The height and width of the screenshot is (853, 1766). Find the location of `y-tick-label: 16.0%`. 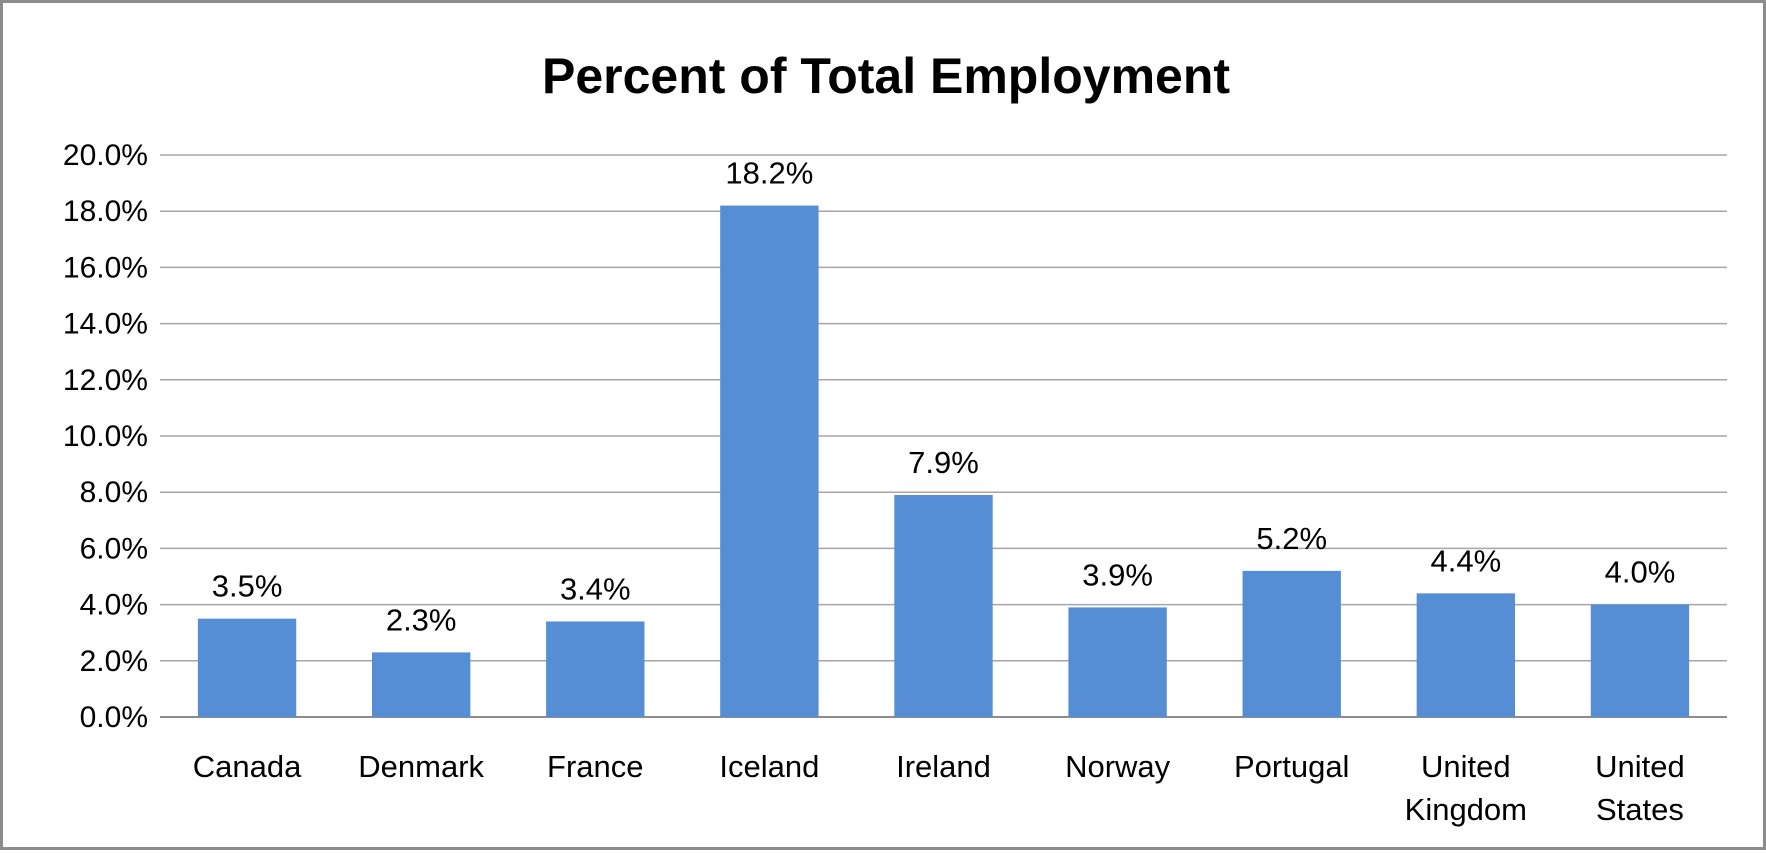

y-tick-label: 16.0% is located at coordinates (105, 267).